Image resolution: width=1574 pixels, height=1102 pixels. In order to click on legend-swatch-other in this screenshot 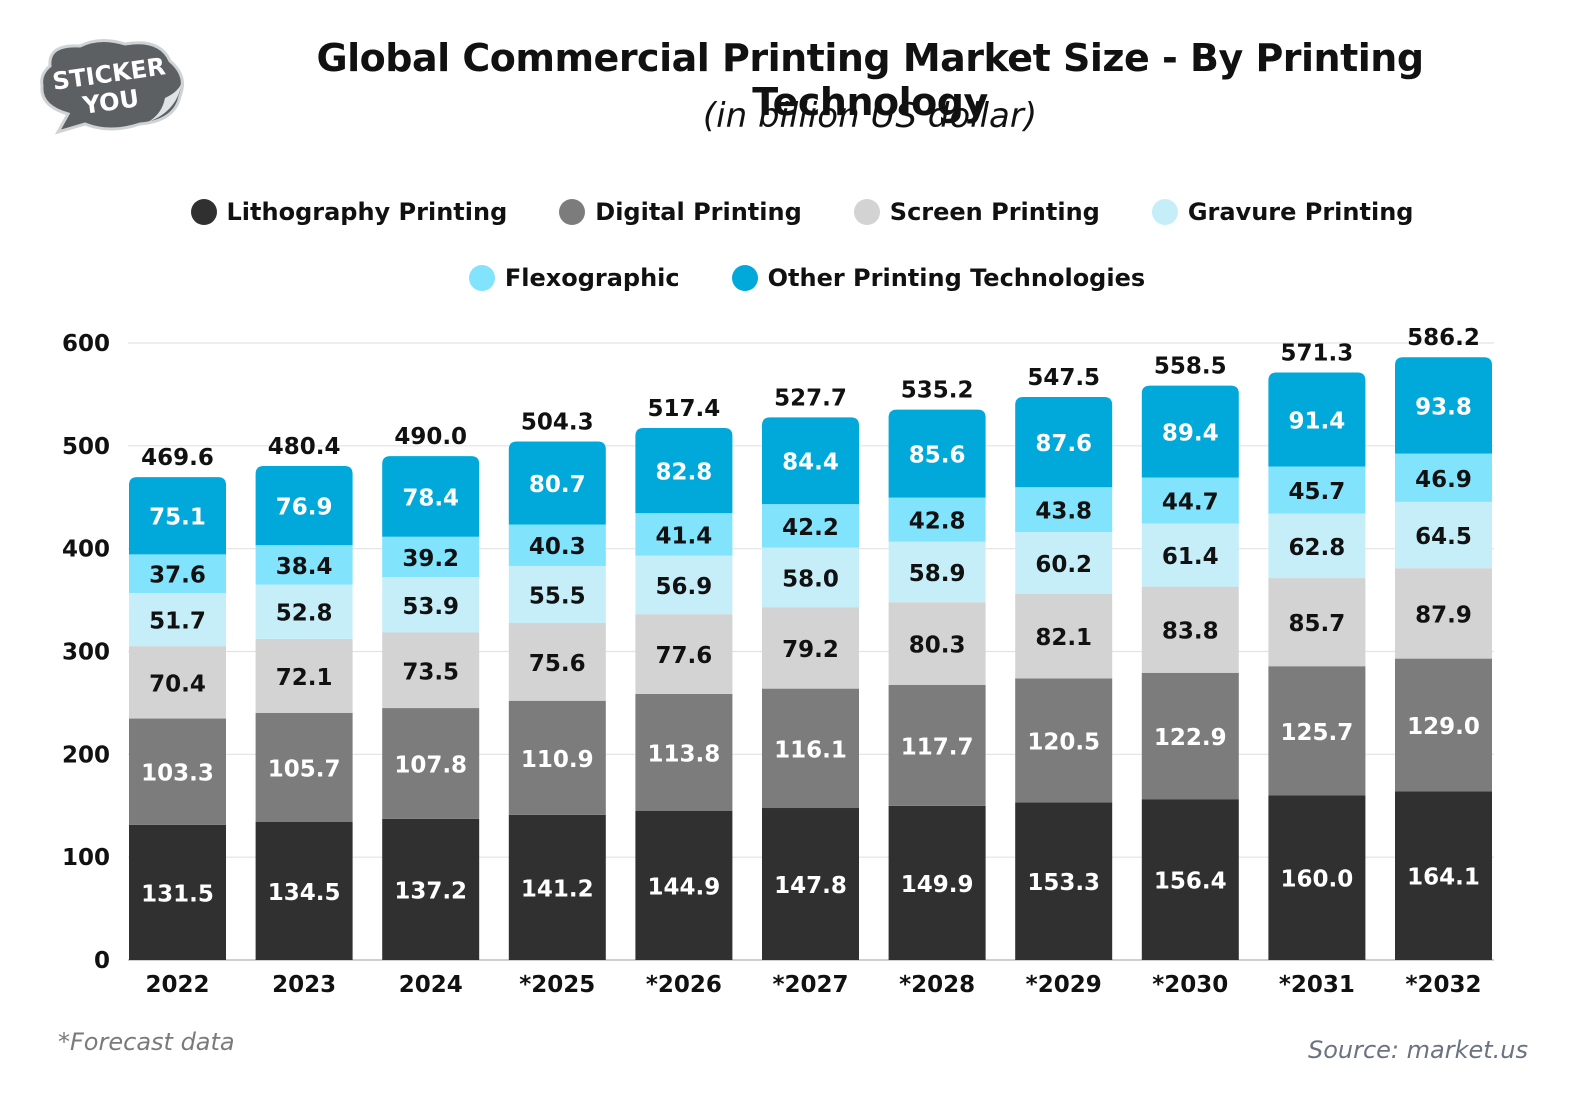, I will do `click(744, 278)`.